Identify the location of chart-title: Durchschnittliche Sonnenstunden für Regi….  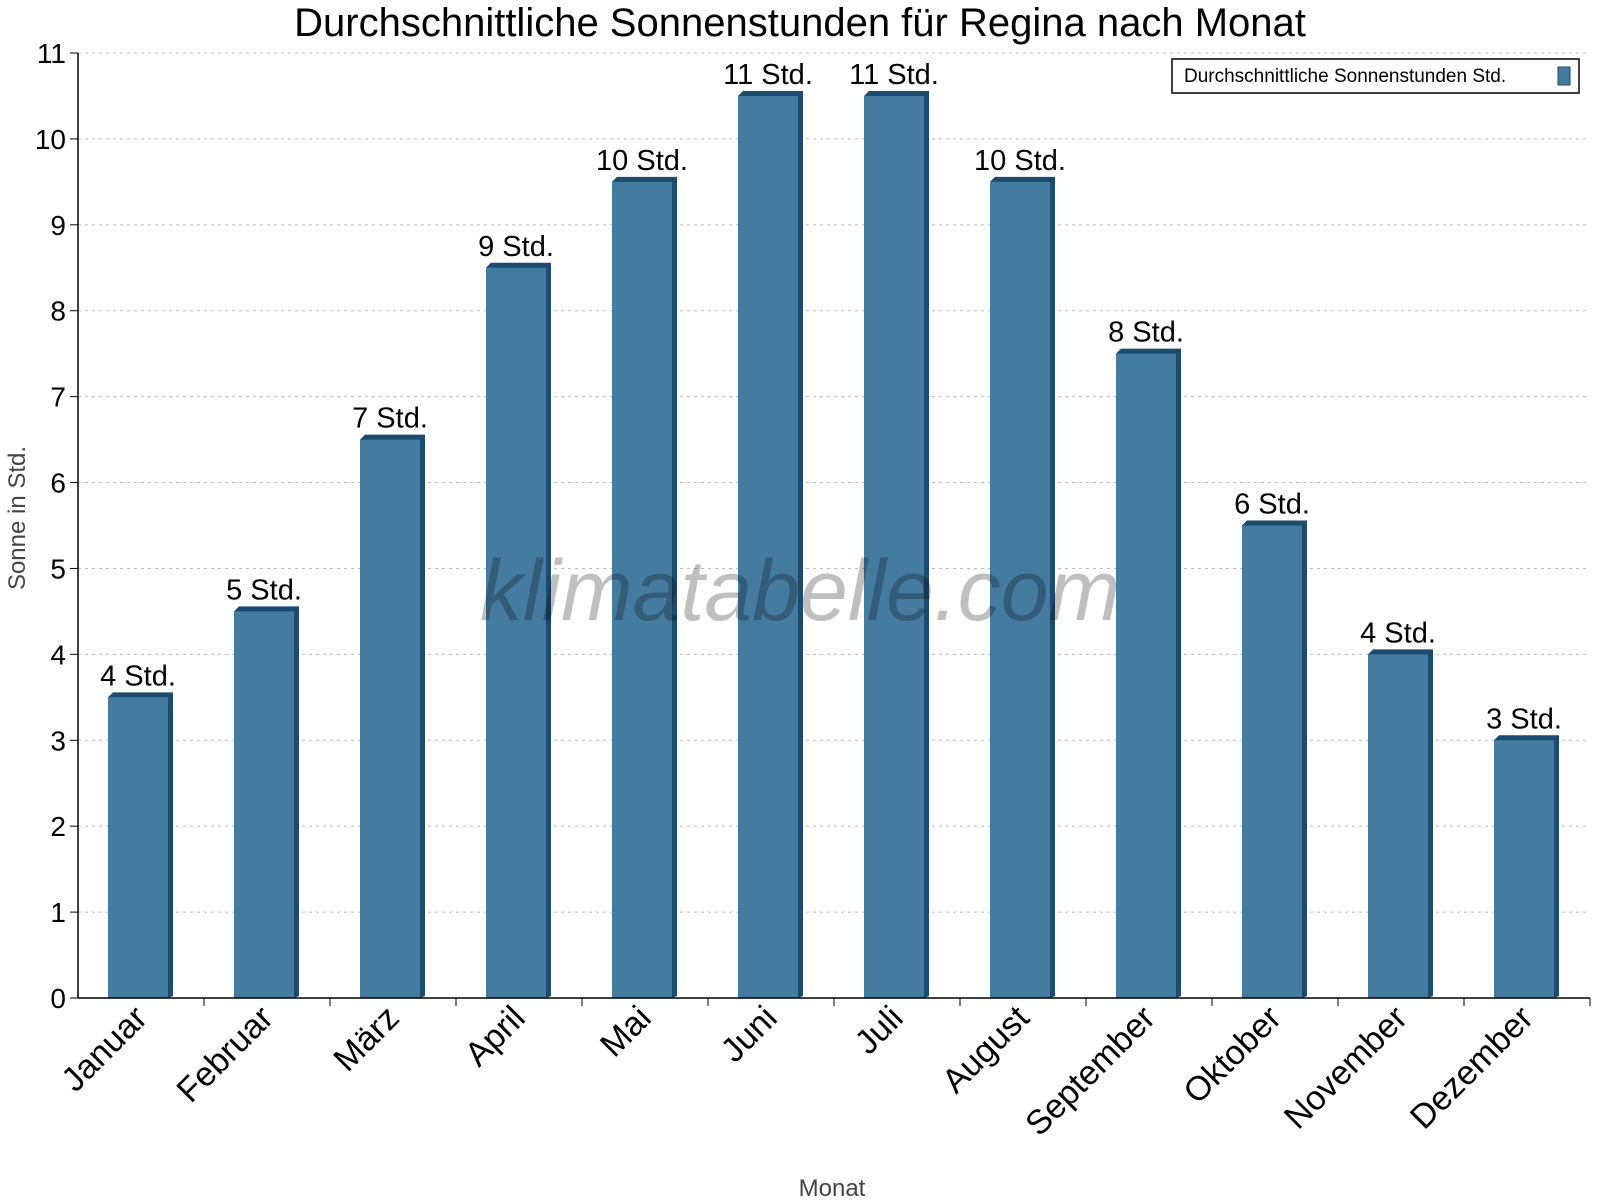
(800, 23).